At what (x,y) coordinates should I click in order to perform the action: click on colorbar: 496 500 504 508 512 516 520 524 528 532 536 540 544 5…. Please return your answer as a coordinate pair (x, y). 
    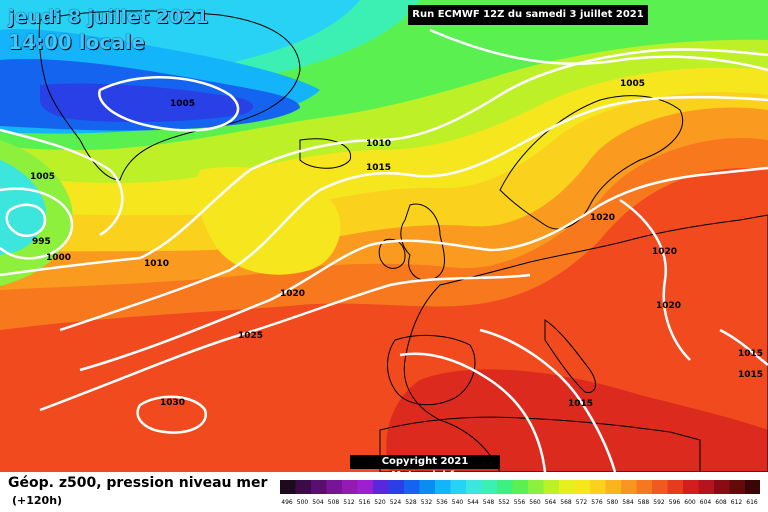
    Looking at the image, I should click on (520, 493).